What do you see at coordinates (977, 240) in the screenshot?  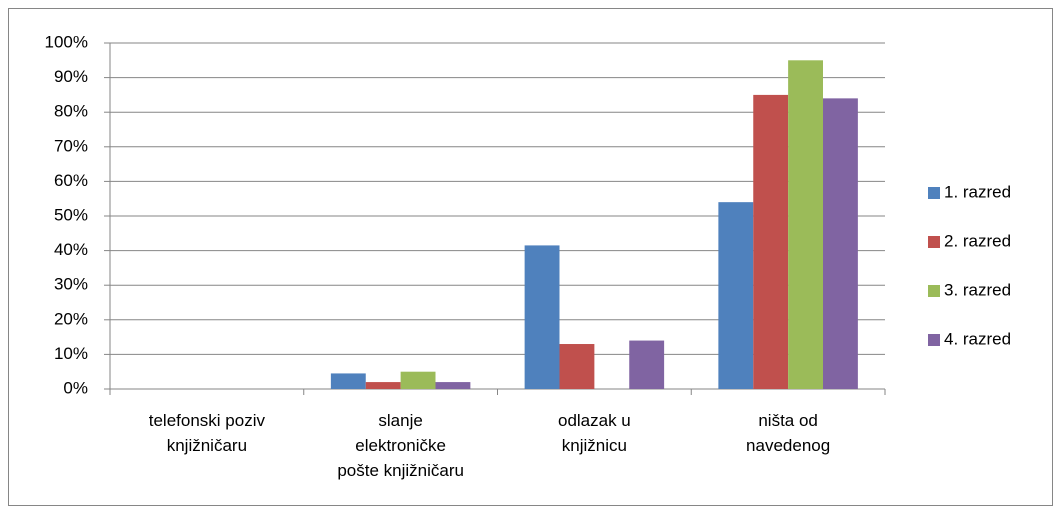 I see `legend-label: 2. razred` at bounding box center [977, 240].